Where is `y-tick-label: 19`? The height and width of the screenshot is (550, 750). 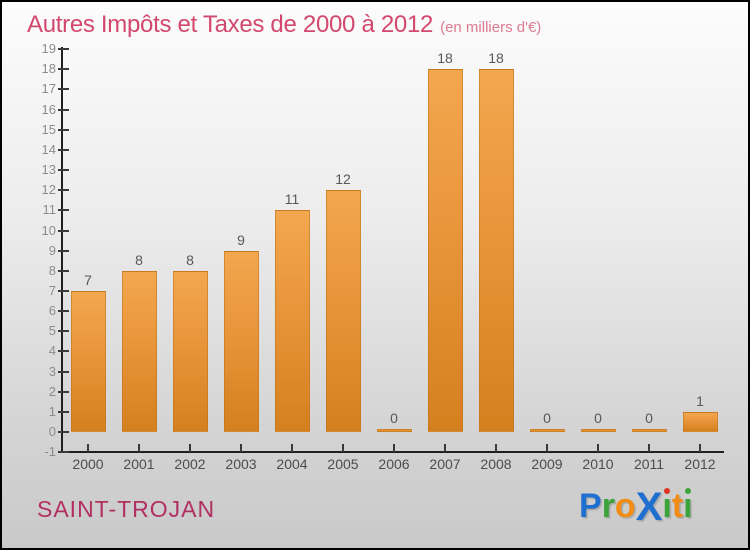 y-tick-label: 19 is located at coordinates (48, 49).